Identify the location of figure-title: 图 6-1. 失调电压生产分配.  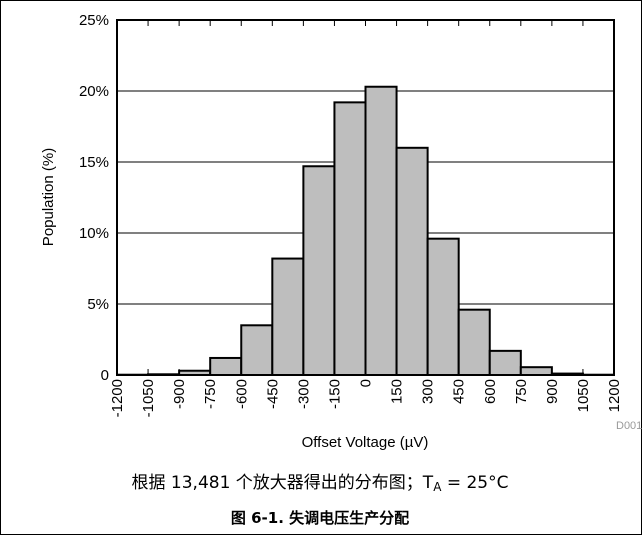
(320, 518).